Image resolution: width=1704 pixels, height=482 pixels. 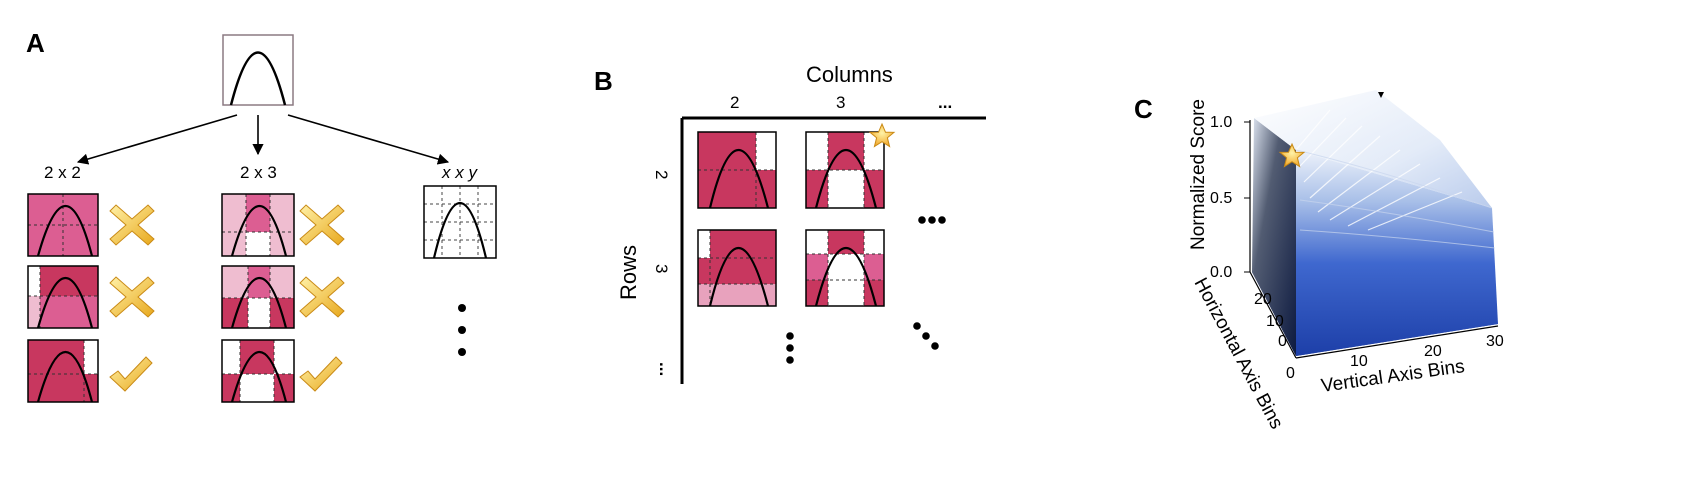 I want to click on row-label-3: 3, so click(x=661, y=268).